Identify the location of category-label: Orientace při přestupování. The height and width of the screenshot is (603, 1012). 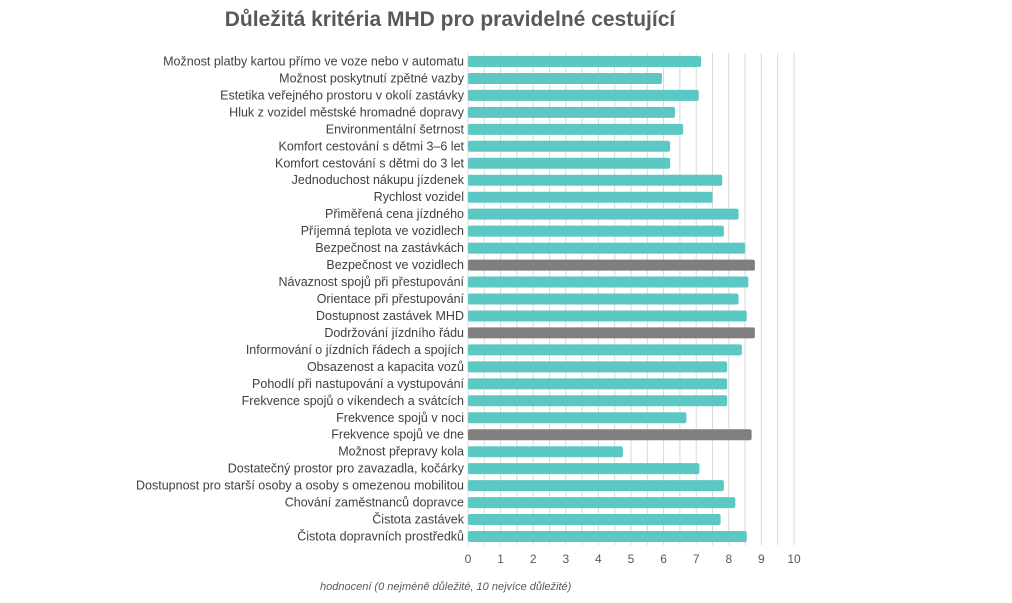
(391, 299).